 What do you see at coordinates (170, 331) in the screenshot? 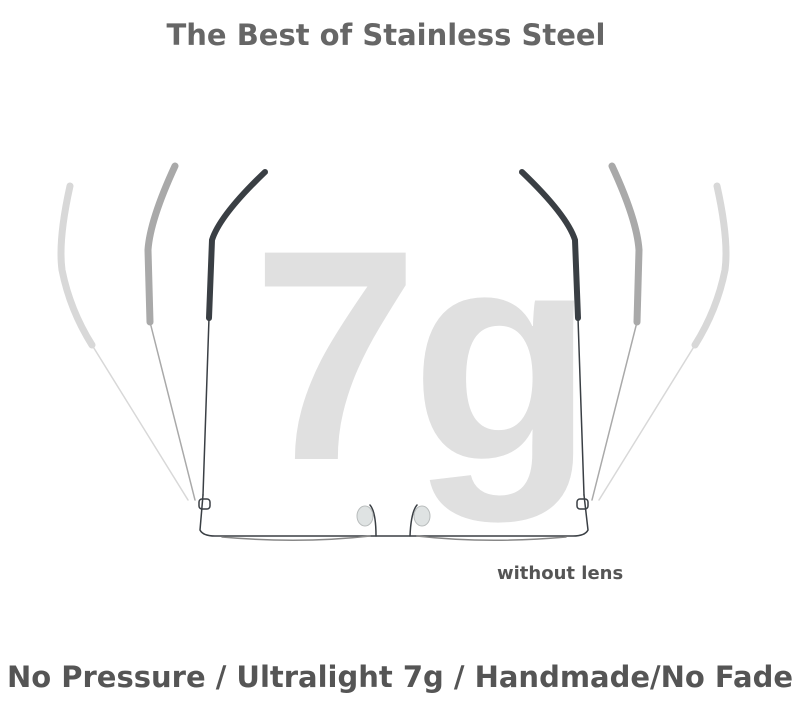
I see `temple-mid-left` at bounding box center [170, 331].